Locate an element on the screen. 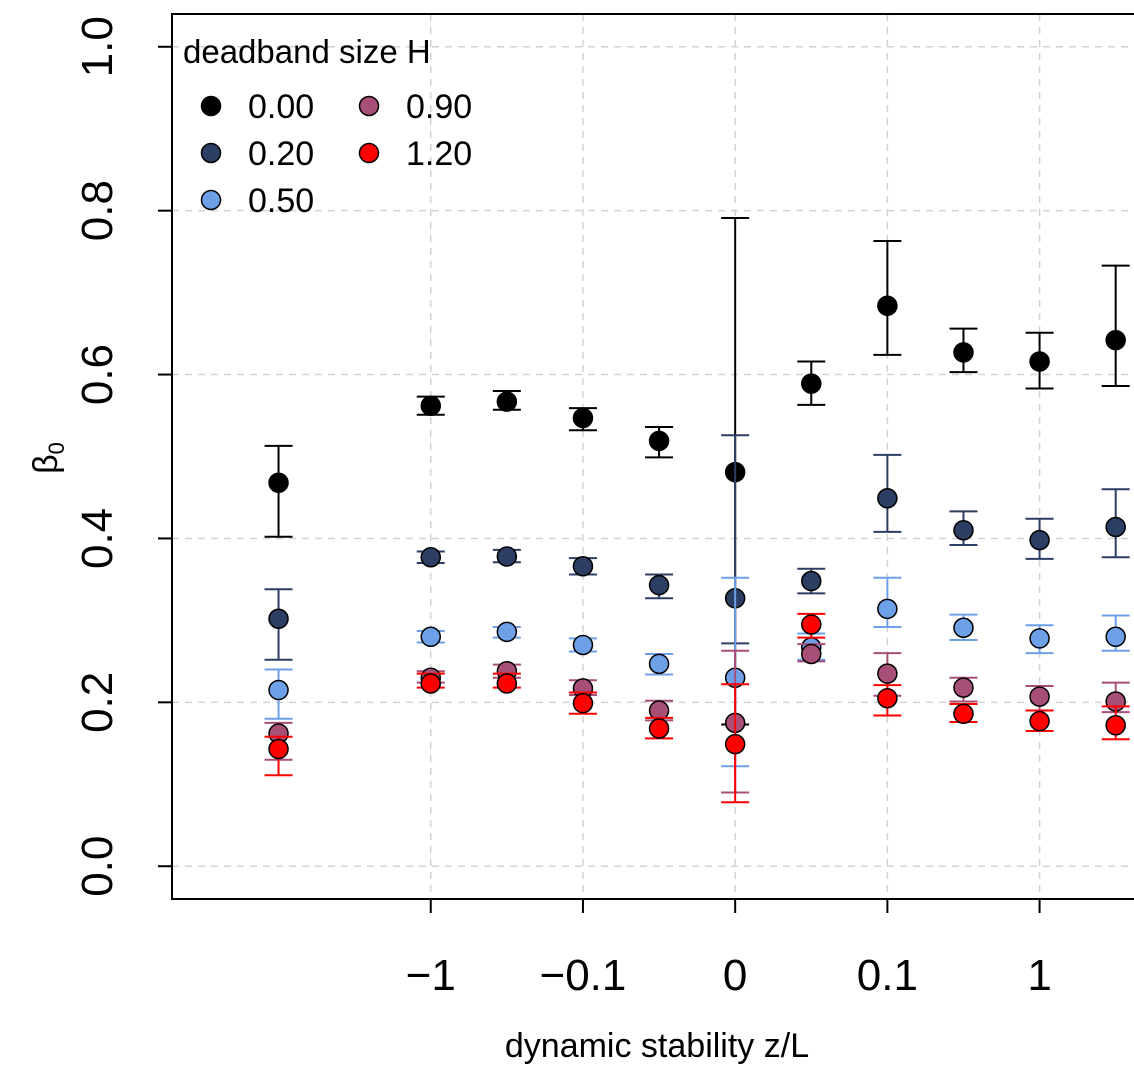 The image size is (1134, 1065). data-point-1.20-10 is located at coordinates (1115, 725).